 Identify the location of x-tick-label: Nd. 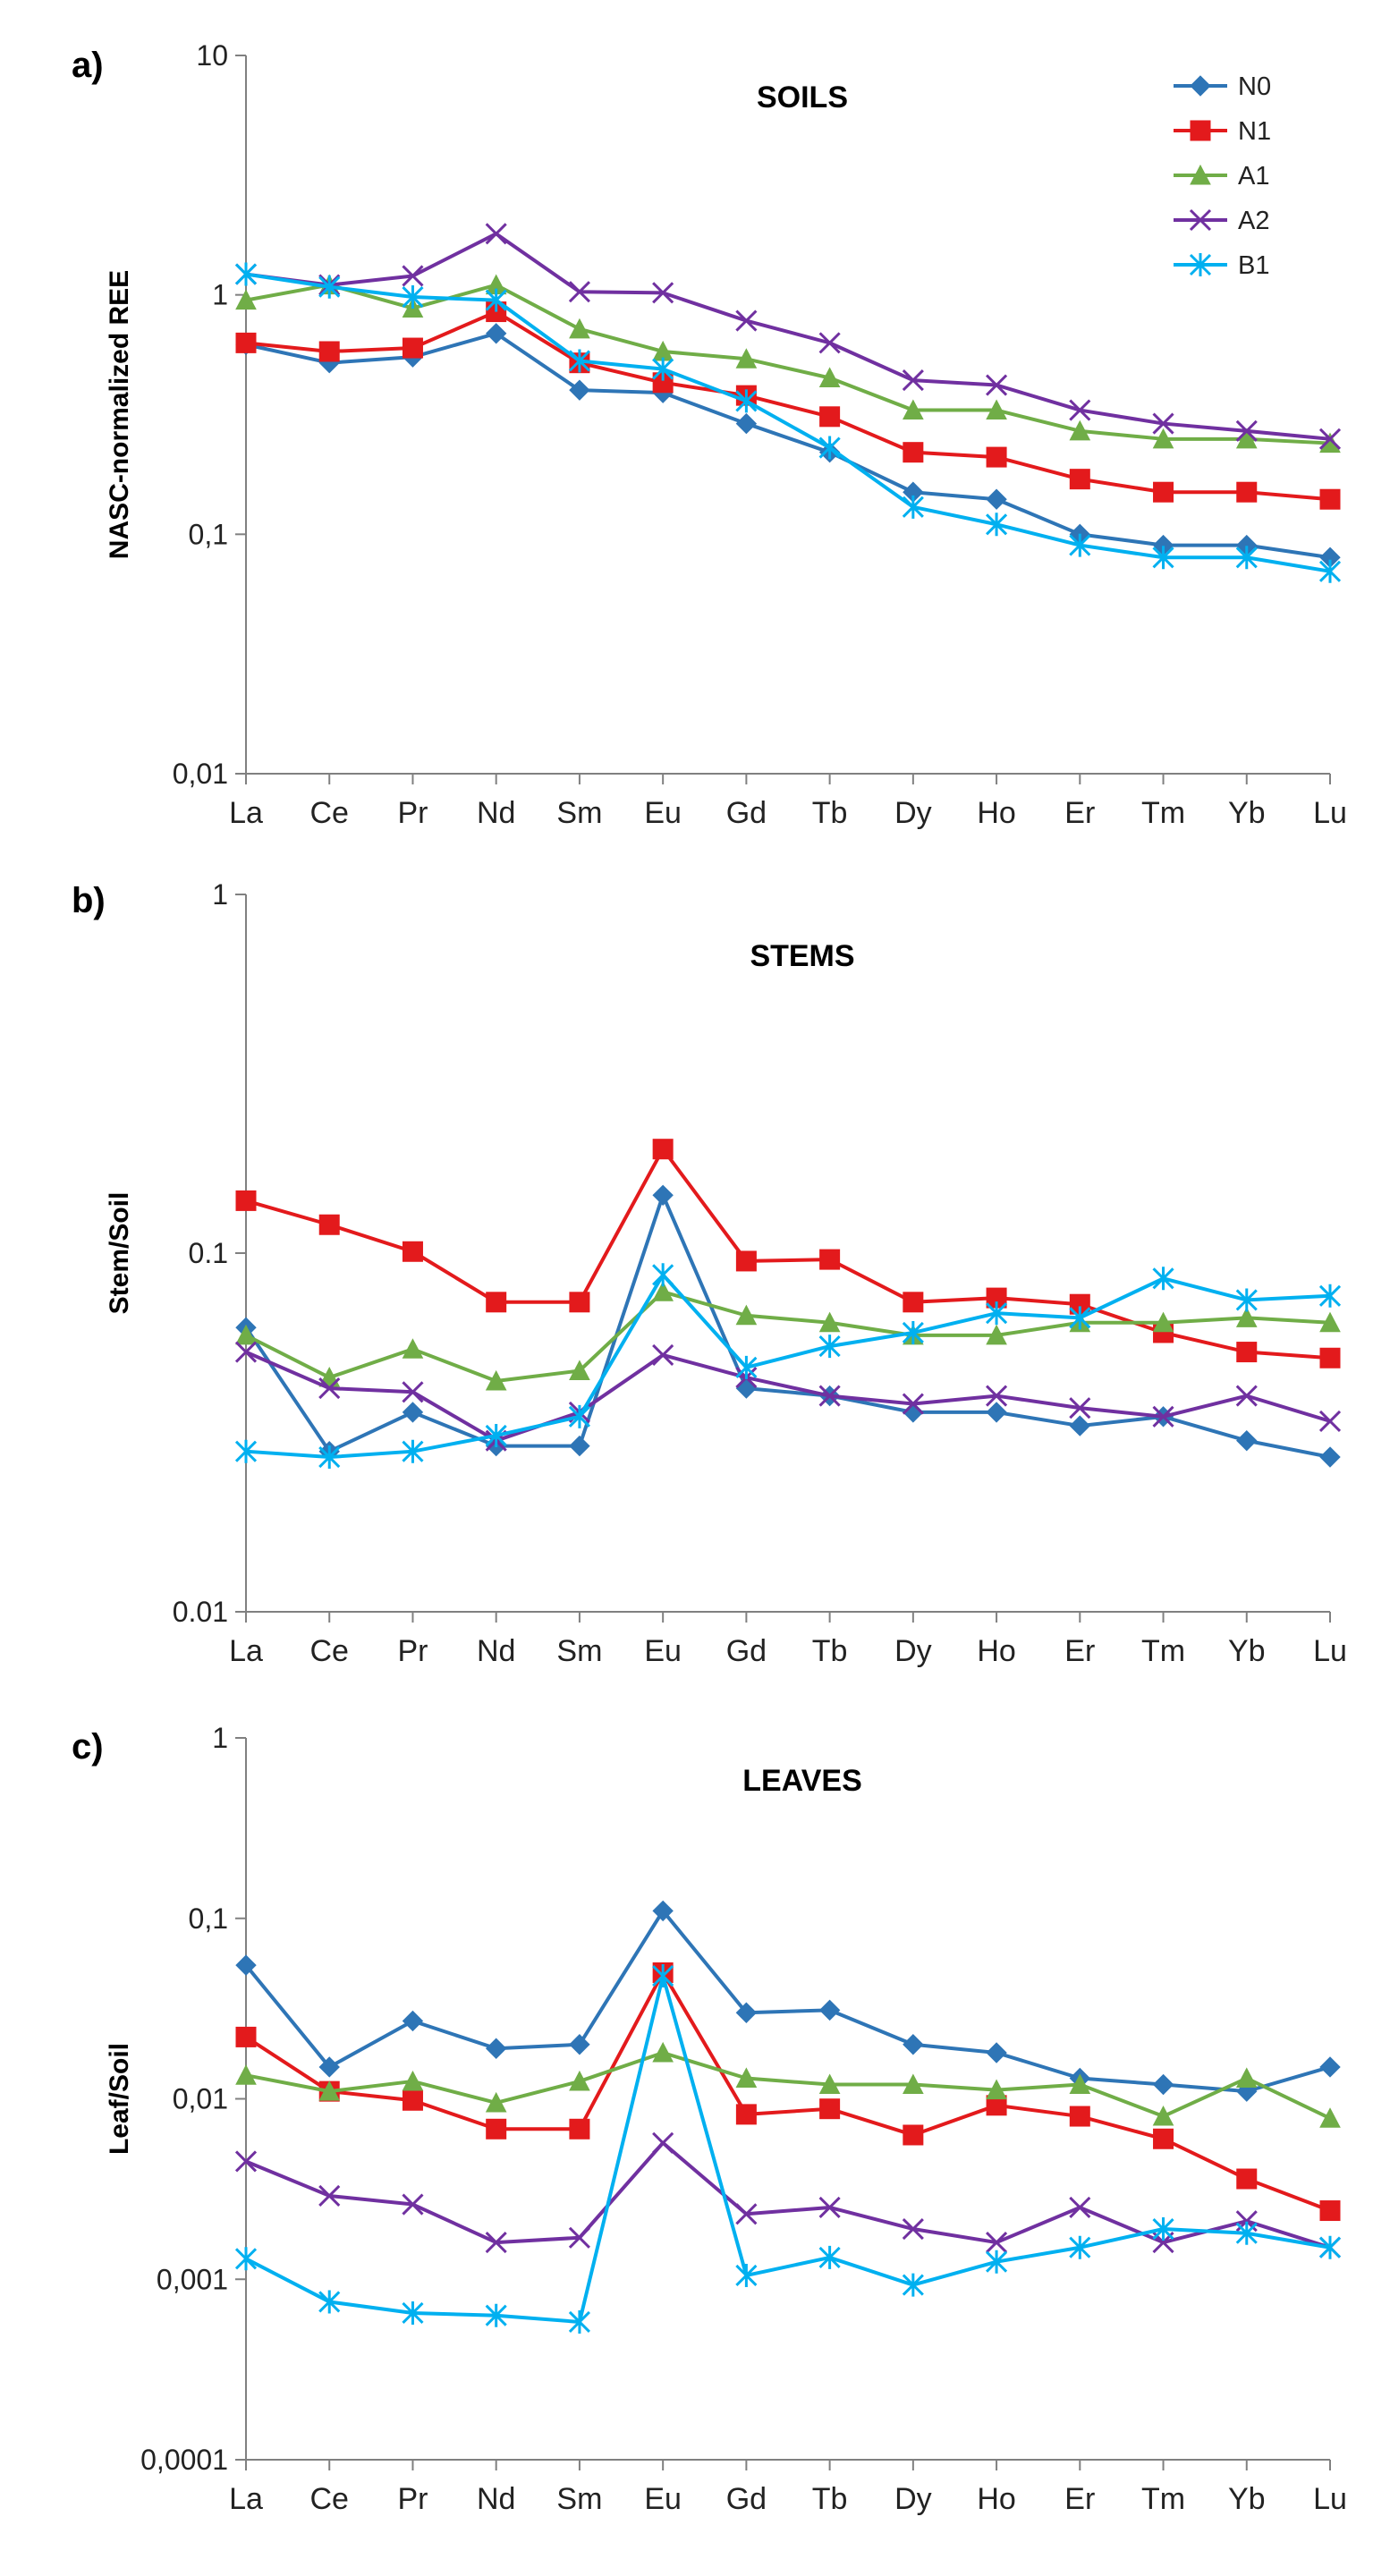
(496, 2499).